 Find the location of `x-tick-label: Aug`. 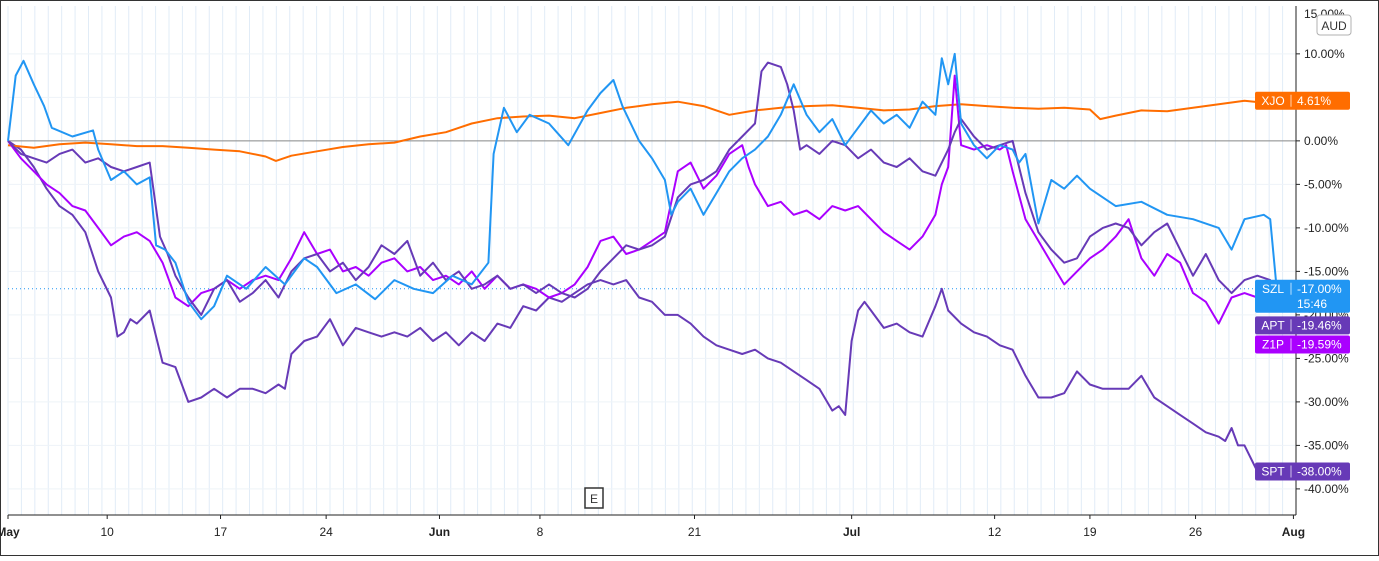

x-tick-label: Aug is located at coordinates (1293, 532).